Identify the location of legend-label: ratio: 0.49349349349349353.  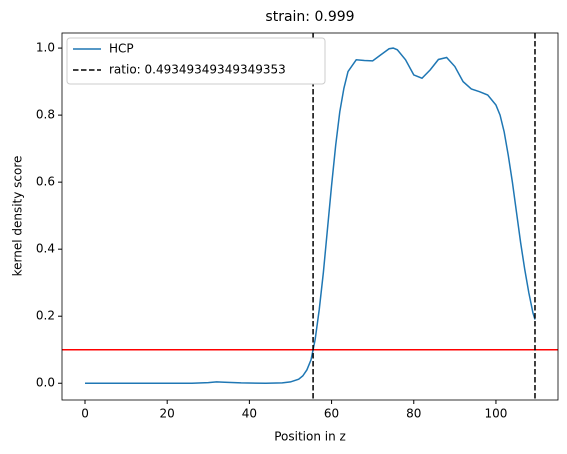
(197, 70).